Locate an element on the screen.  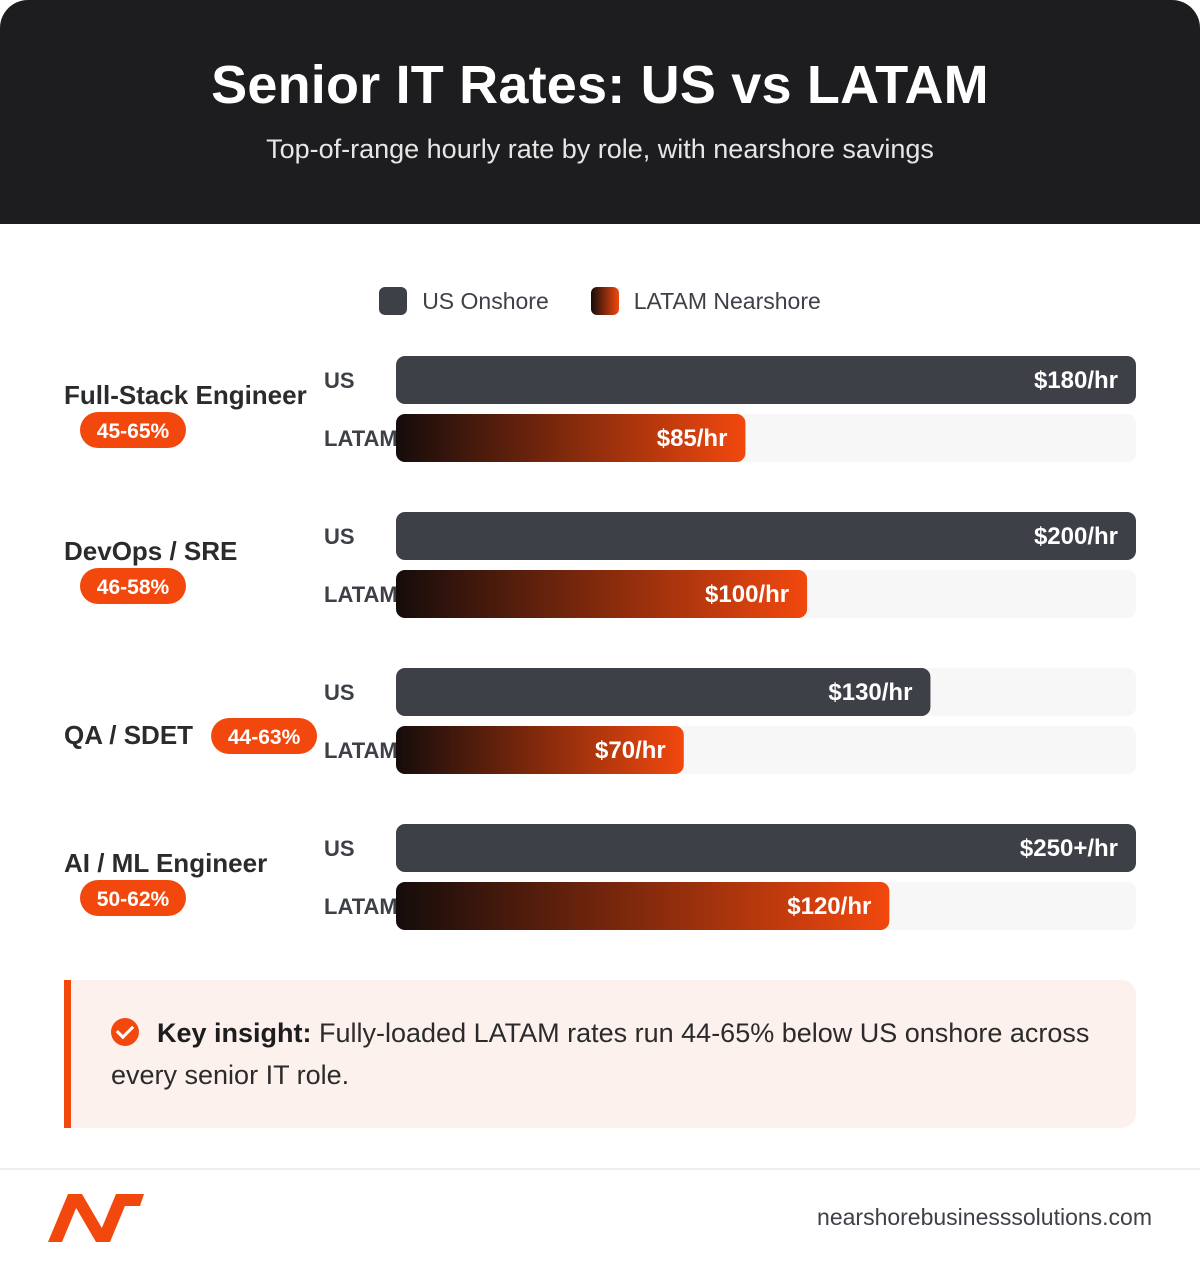
savings-badge-label: 46-58% is located at coordinates (133, 587).